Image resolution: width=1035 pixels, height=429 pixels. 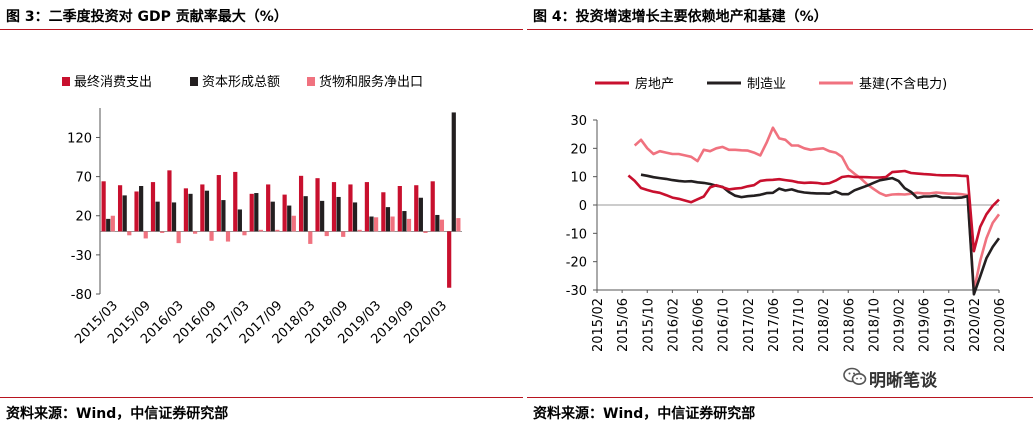 What do you see at coordinates (81, 295) in the screenshot?
I see `y-tick-label: -80` at bounding box center [81, 295].